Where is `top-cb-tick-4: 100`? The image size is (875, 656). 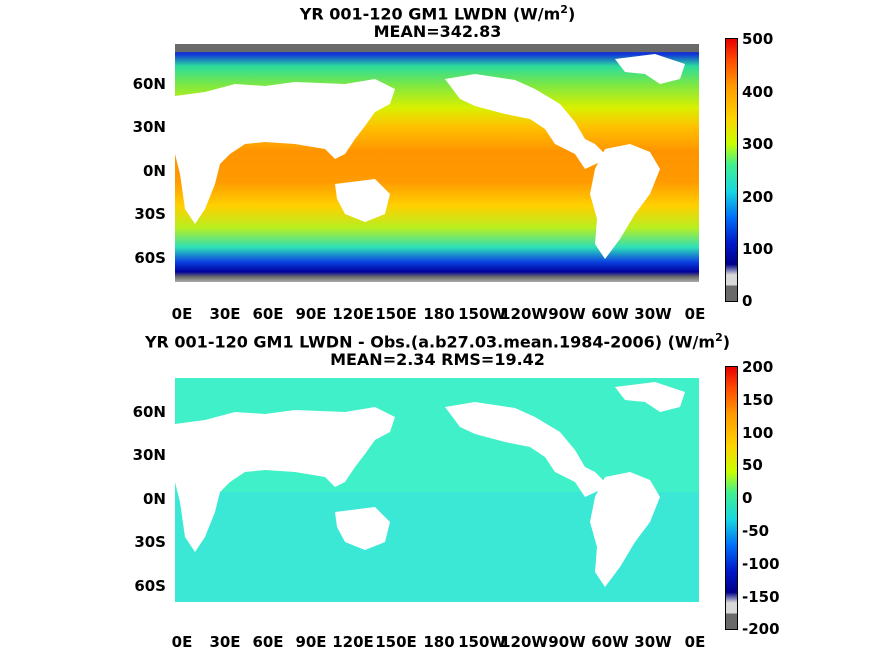 top-cb-tick-4: 100 is located at coordinates (758, 249).